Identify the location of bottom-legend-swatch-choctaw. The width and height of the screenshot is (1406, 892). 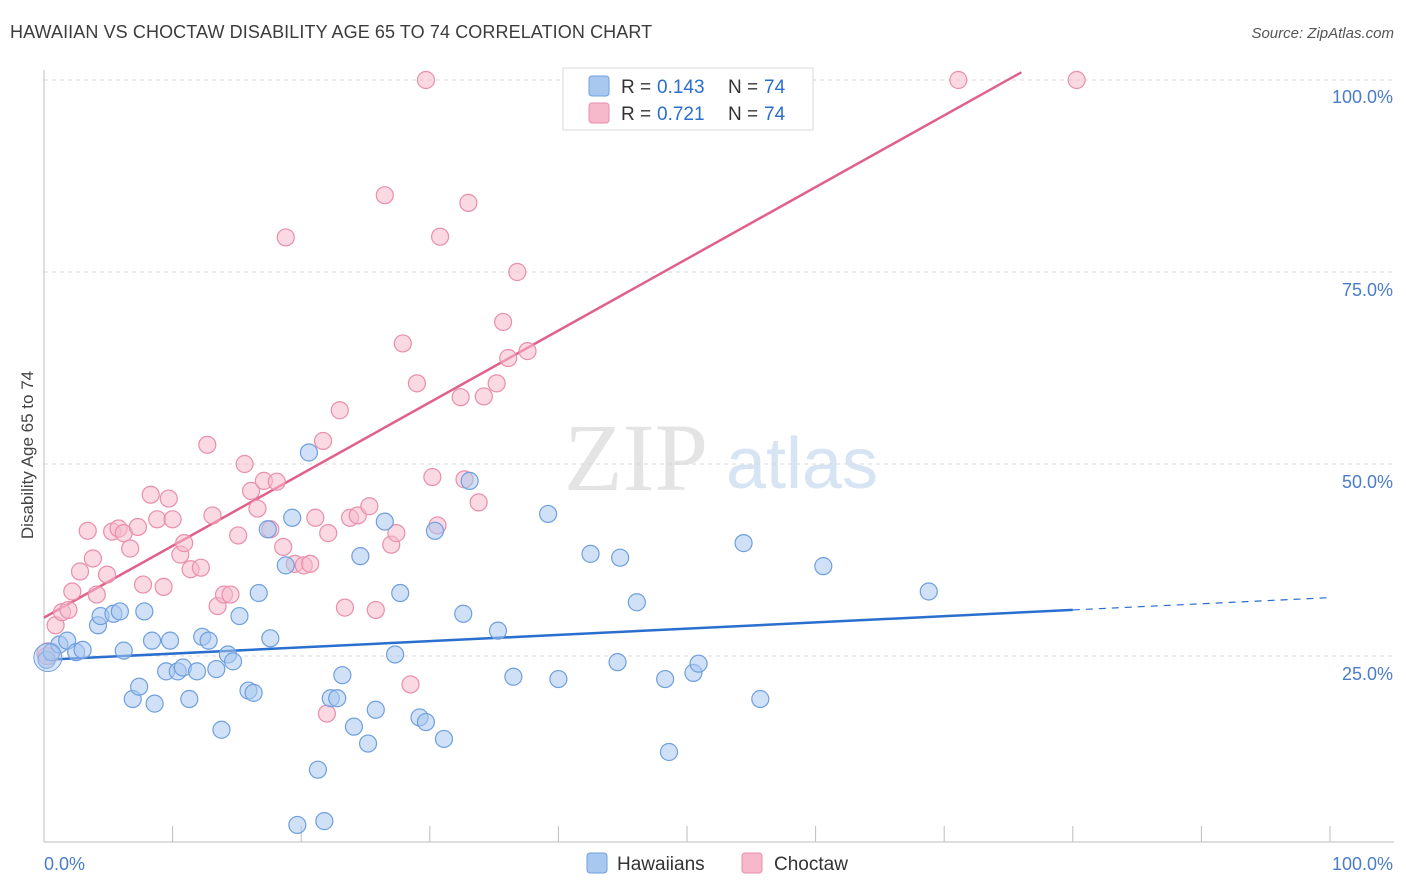
(752, 863).